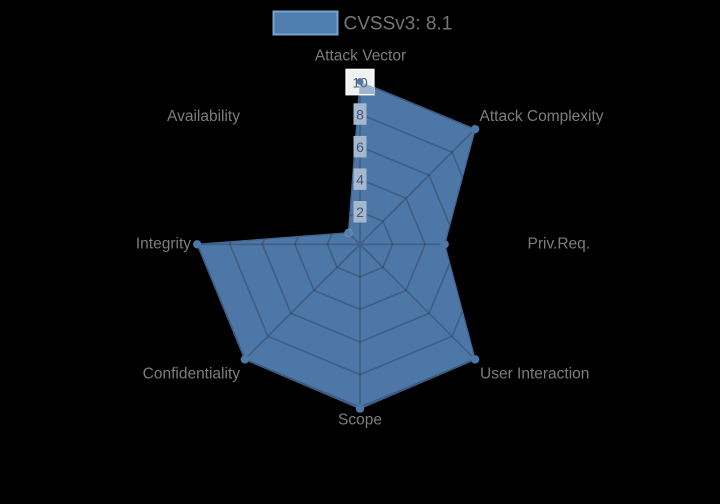 This screenshot has height=504, width=720. What do you see at coordinates (398, 24) in the screenshot?
I see `svg-text: CVSSv3: 8.1` at bounding box center [398, 24].